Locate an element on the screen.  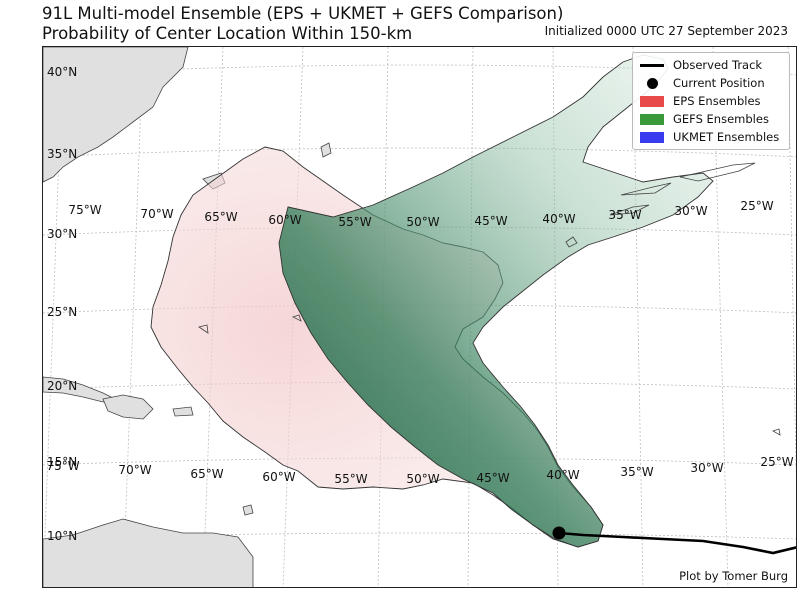
legend-item-eps: EPS Ensembles is located at coordinates (711, 101).